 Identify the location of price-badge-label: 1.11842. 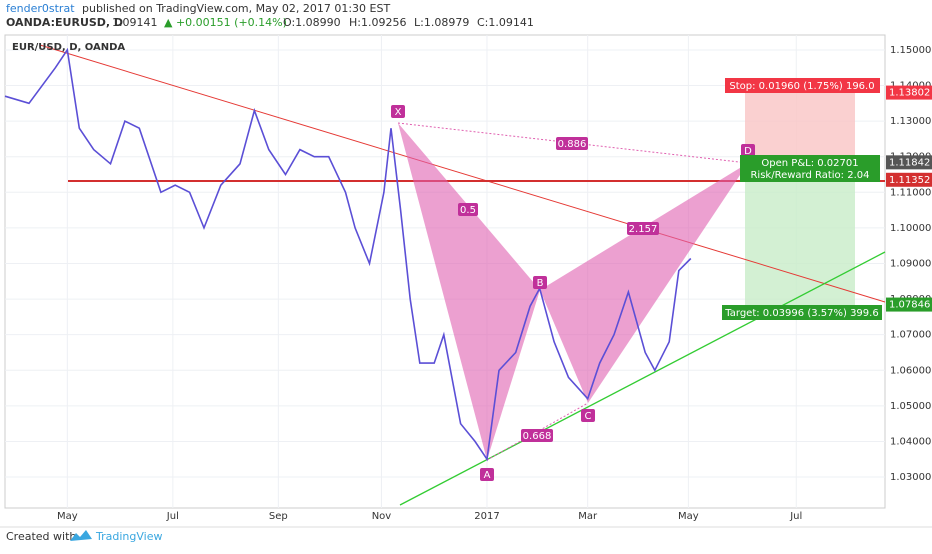
(909, 162).